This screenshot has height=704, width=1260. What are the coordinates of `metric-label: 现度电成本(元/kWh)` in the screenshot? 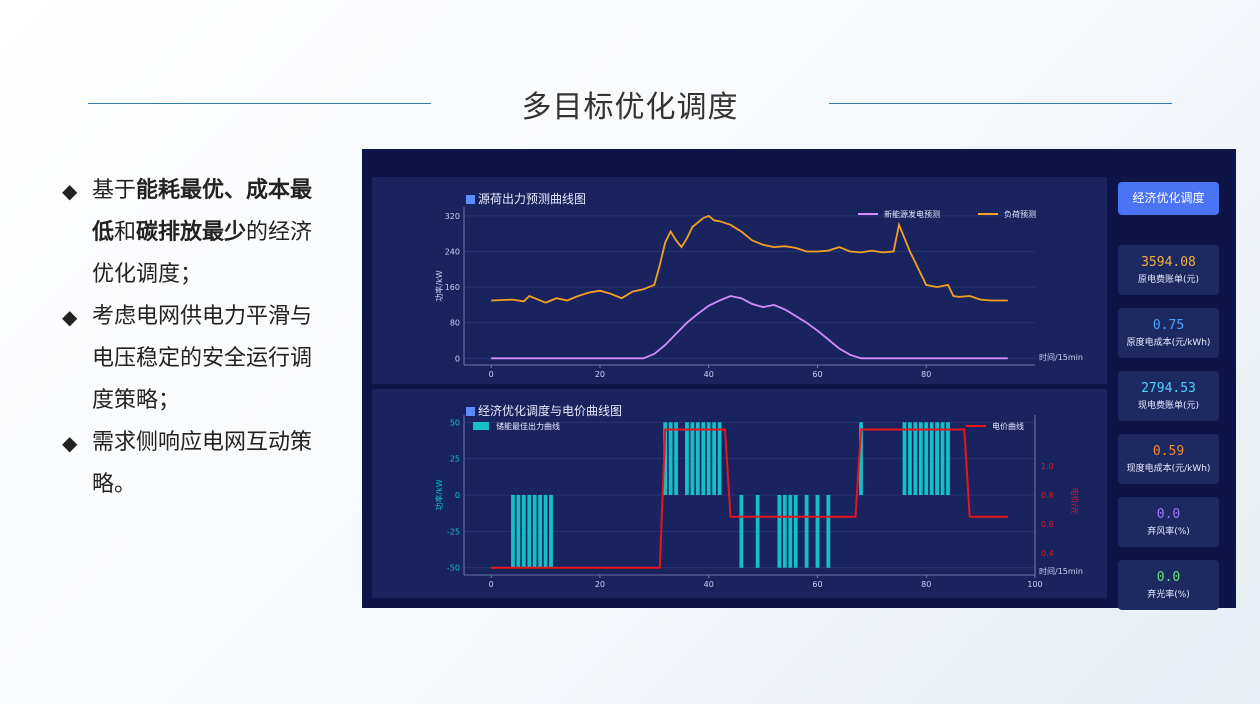 It's located at (1168, 469).